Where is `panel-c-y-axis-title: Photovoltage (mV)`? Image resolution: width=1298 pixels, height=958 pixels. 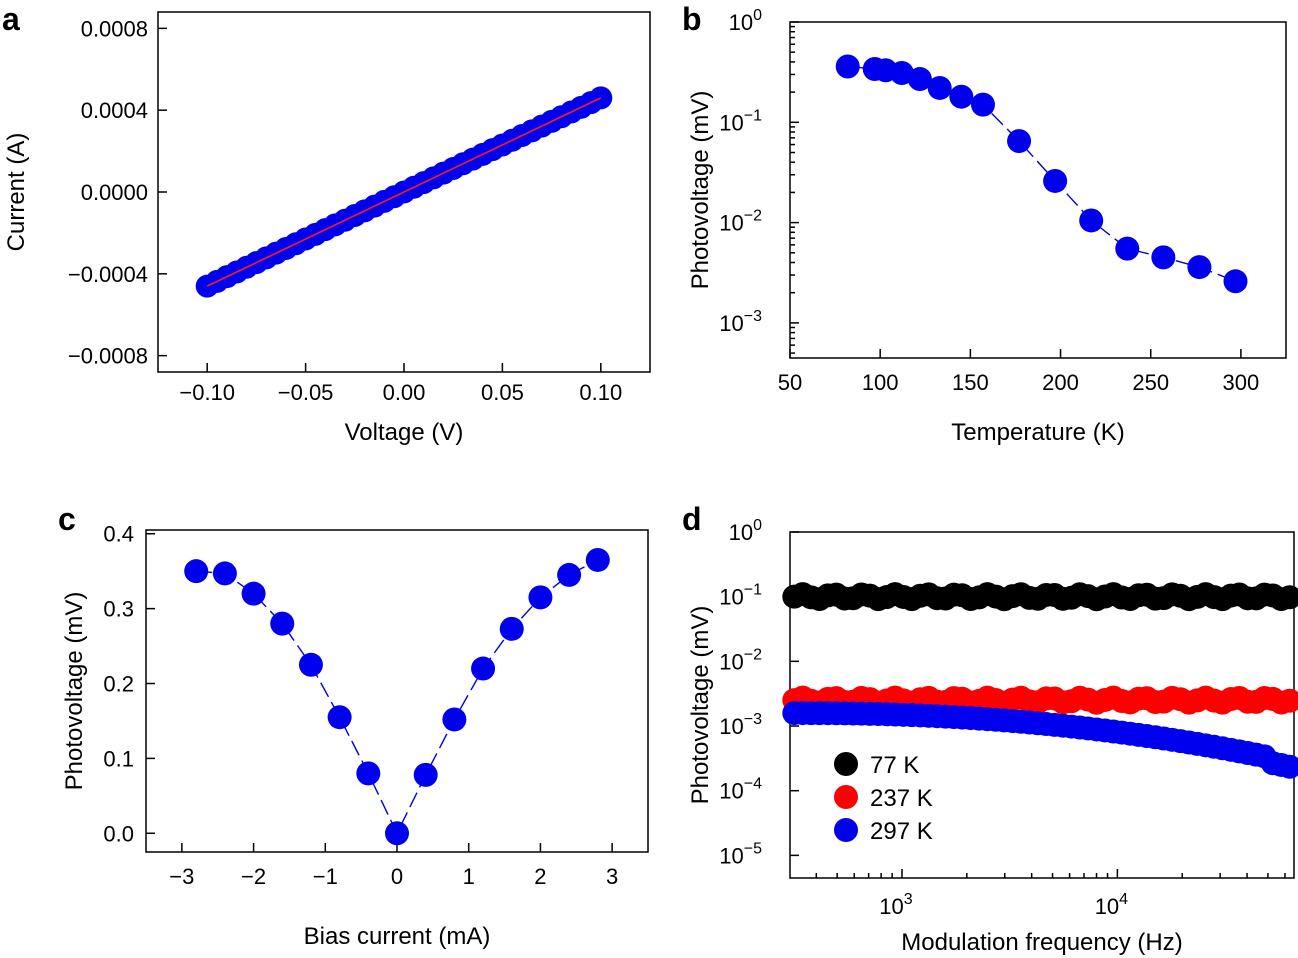
panel-c-y-axis-title: Photovoltage (mV) is located at coordinates (74, 691).